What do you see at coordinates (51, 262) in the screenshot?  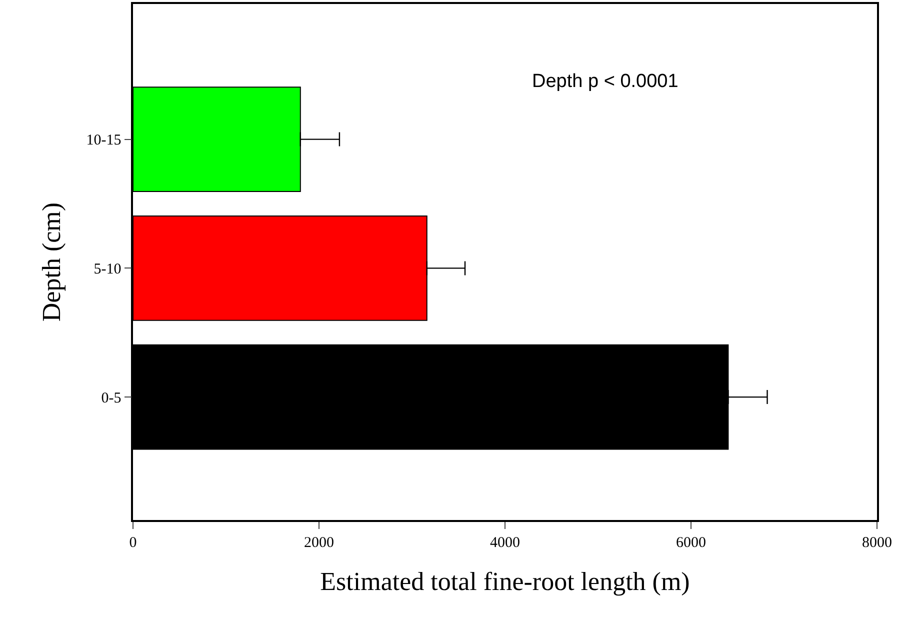 I see `y-axis-title: Depth (cm)` at bounding box center [51, 262].